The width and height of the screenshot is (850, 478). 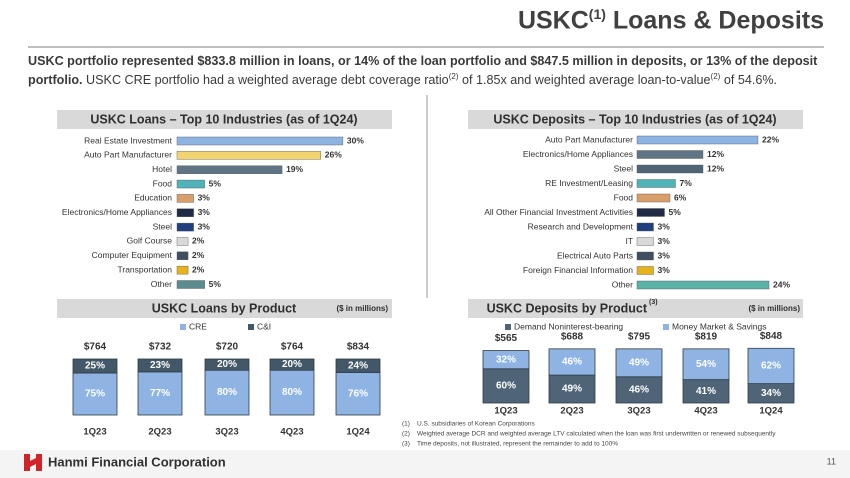 I want to click on page-number: 11, so click(x=831, y=461).